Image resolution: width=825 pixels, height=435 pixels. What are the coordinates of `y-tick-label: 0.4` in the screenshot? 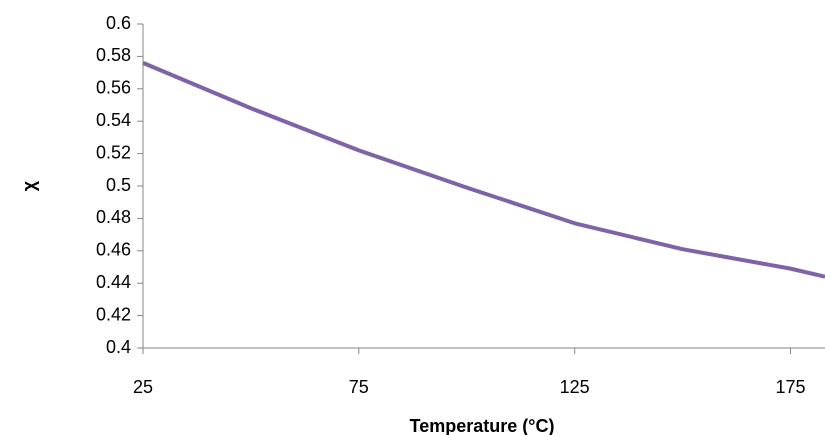 It's located at (118, 347).